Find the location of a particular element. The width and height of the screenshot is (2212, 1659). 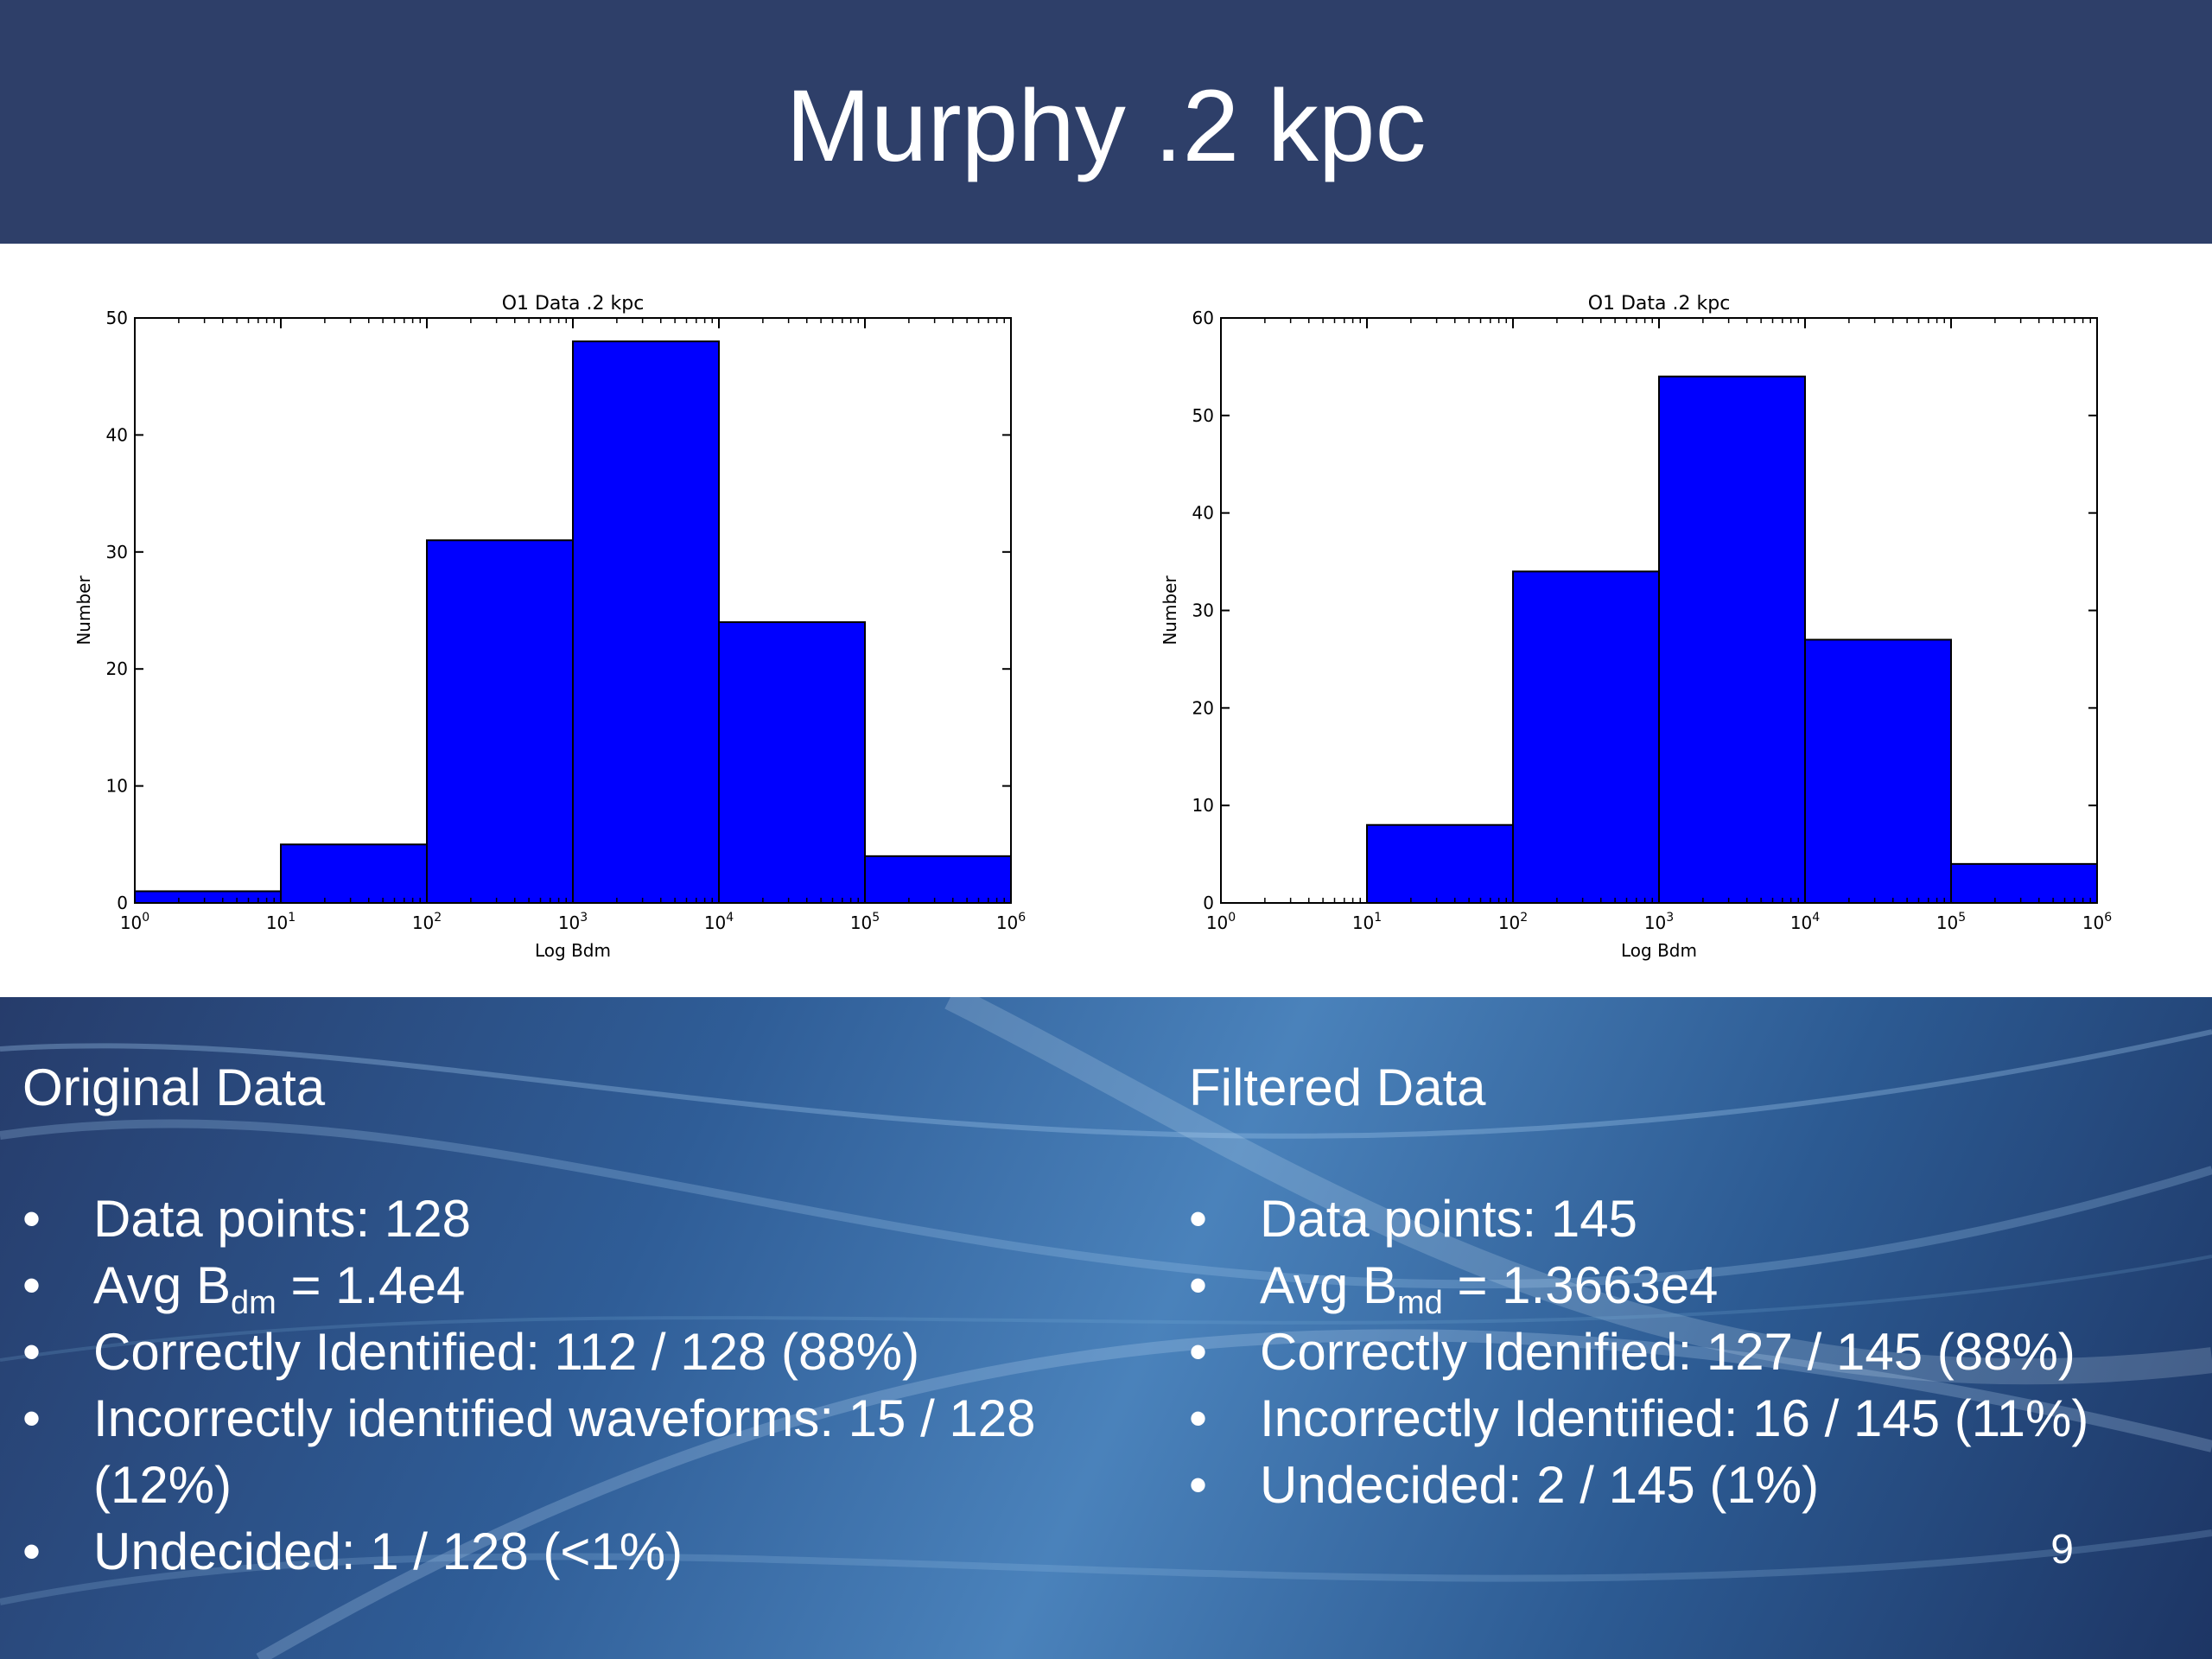

page-number: 9 is located at coordinates (2062, 1550).